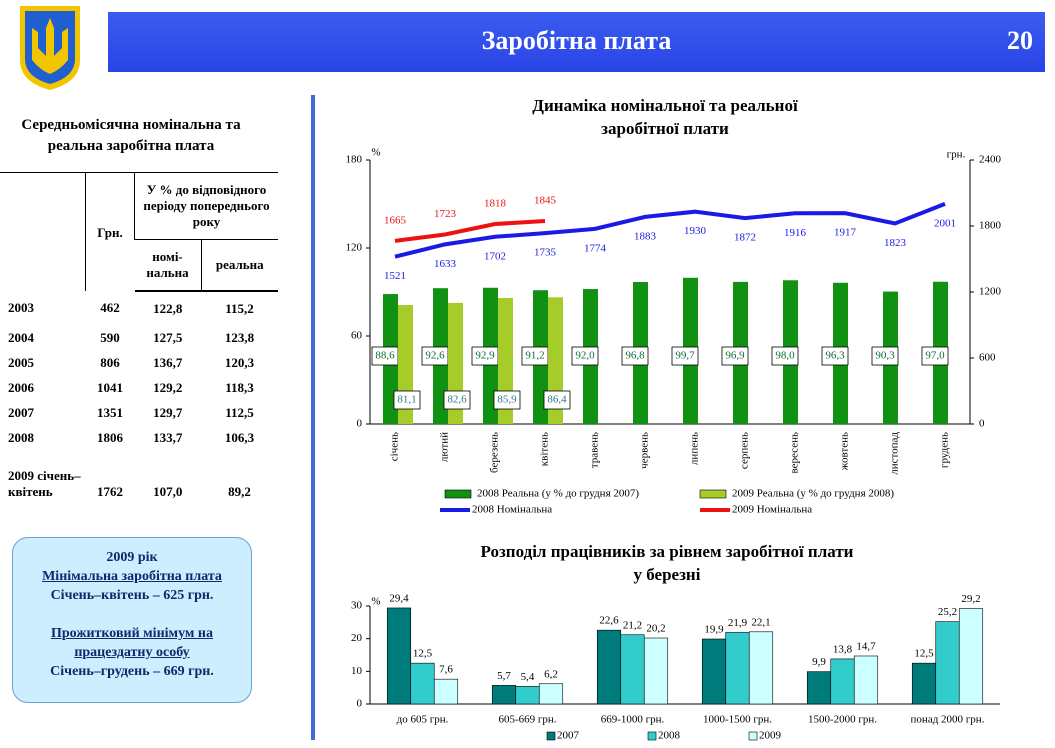 Image resolution: width=1055 pixels, height=748 pixels. I want to click on chart-title-line: у березні, so click(667, 574).